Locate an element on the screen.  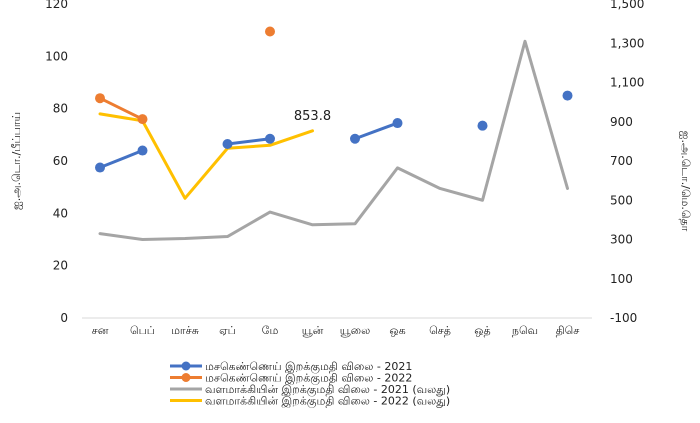
right-tick-label: 900 is located at coordinates (621, 122).